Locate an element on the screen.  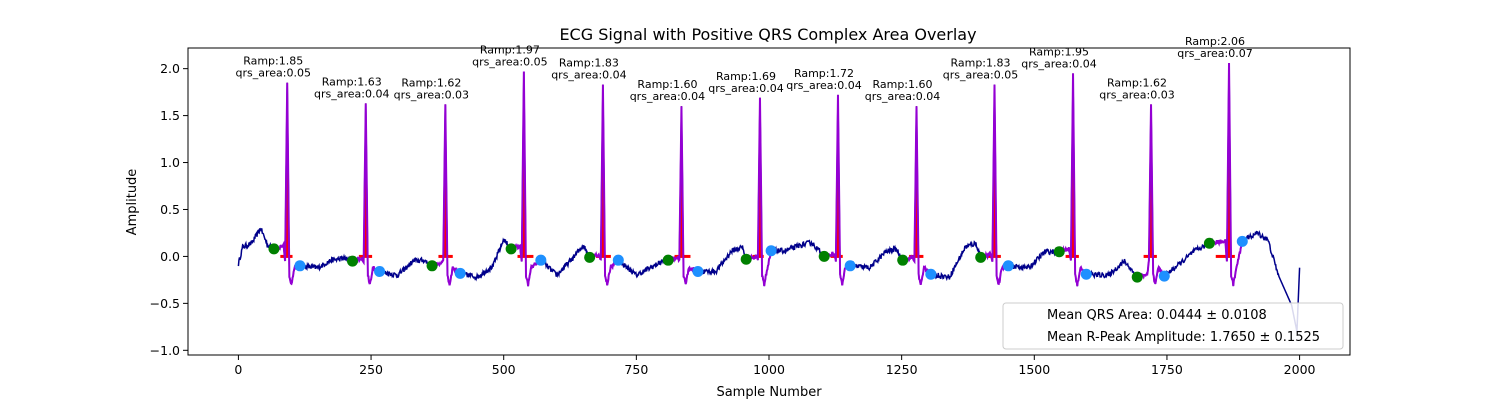
r-peak-amplitude-label: Ramp:1.85 is located at coordinates (273, 61).